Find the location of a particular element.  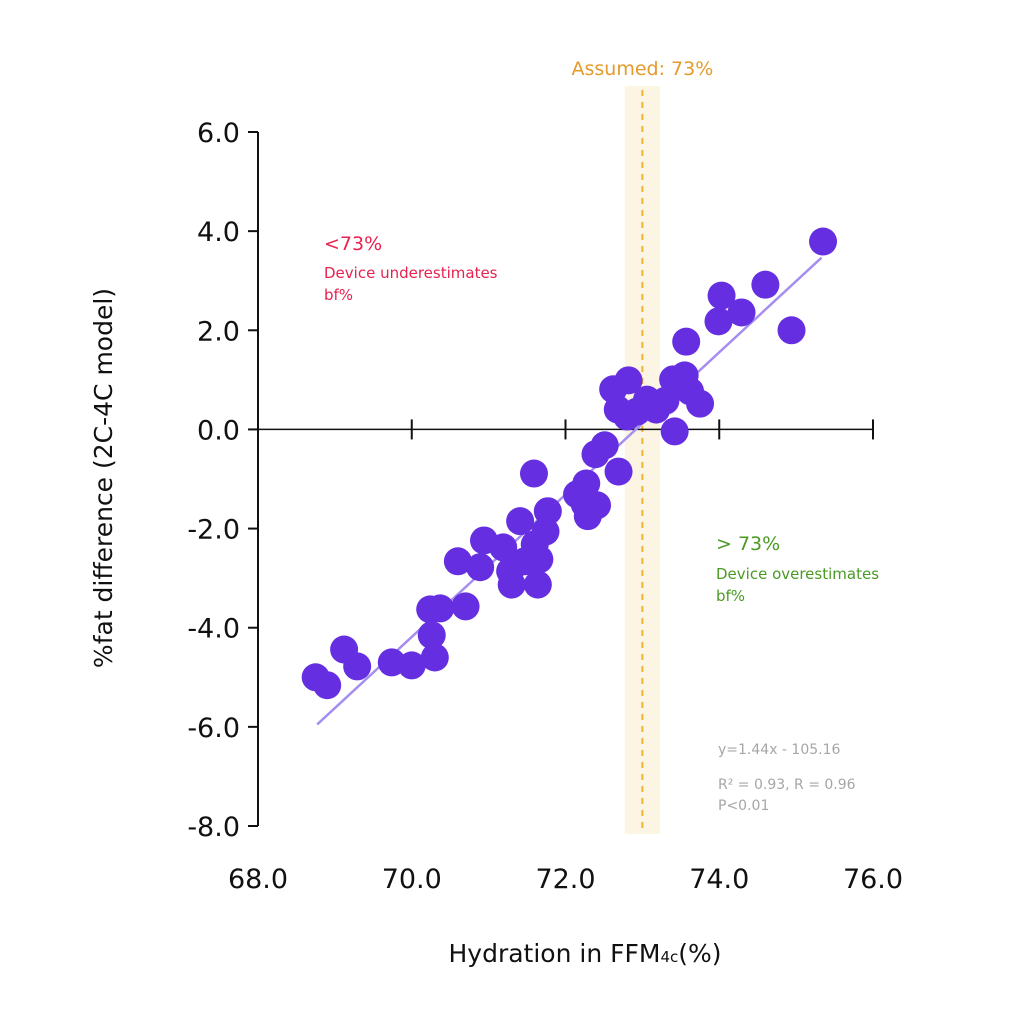

correlation-values: R² = 0.93, R = 0.96 is located at coordinates (787, 785).